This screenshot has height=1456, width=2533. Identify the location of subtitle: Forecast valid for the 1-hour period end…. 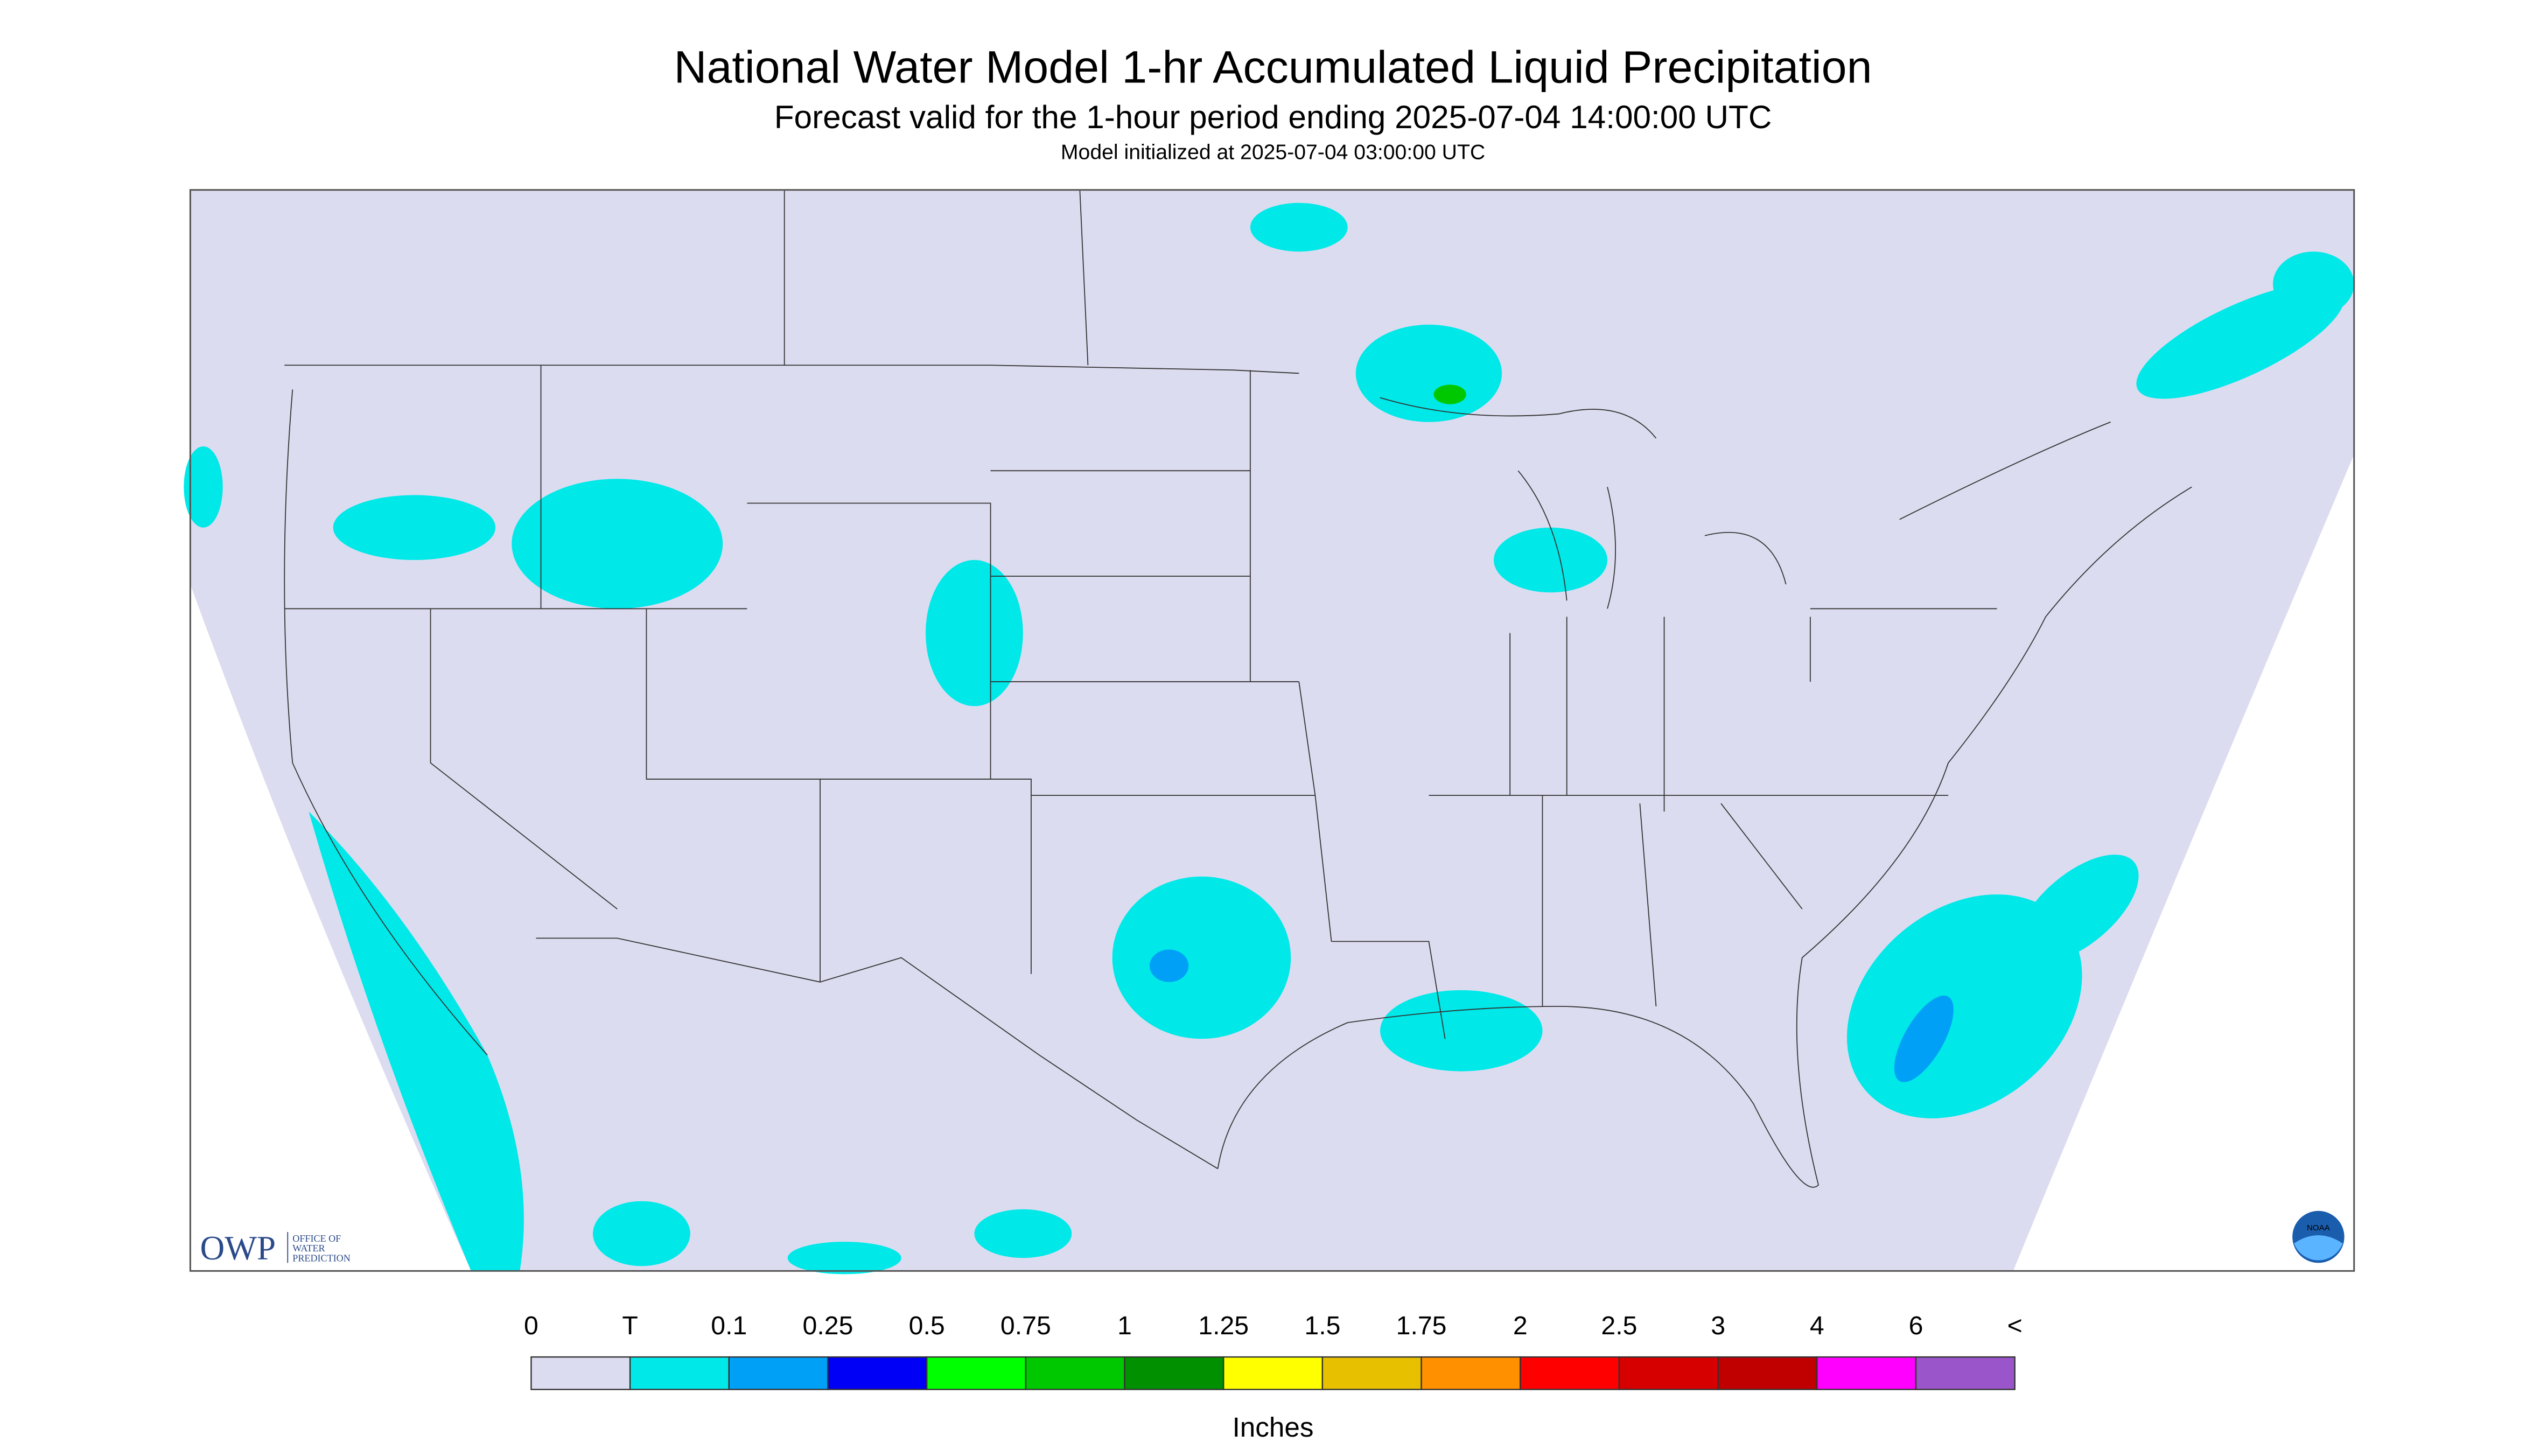
(1273, 117).